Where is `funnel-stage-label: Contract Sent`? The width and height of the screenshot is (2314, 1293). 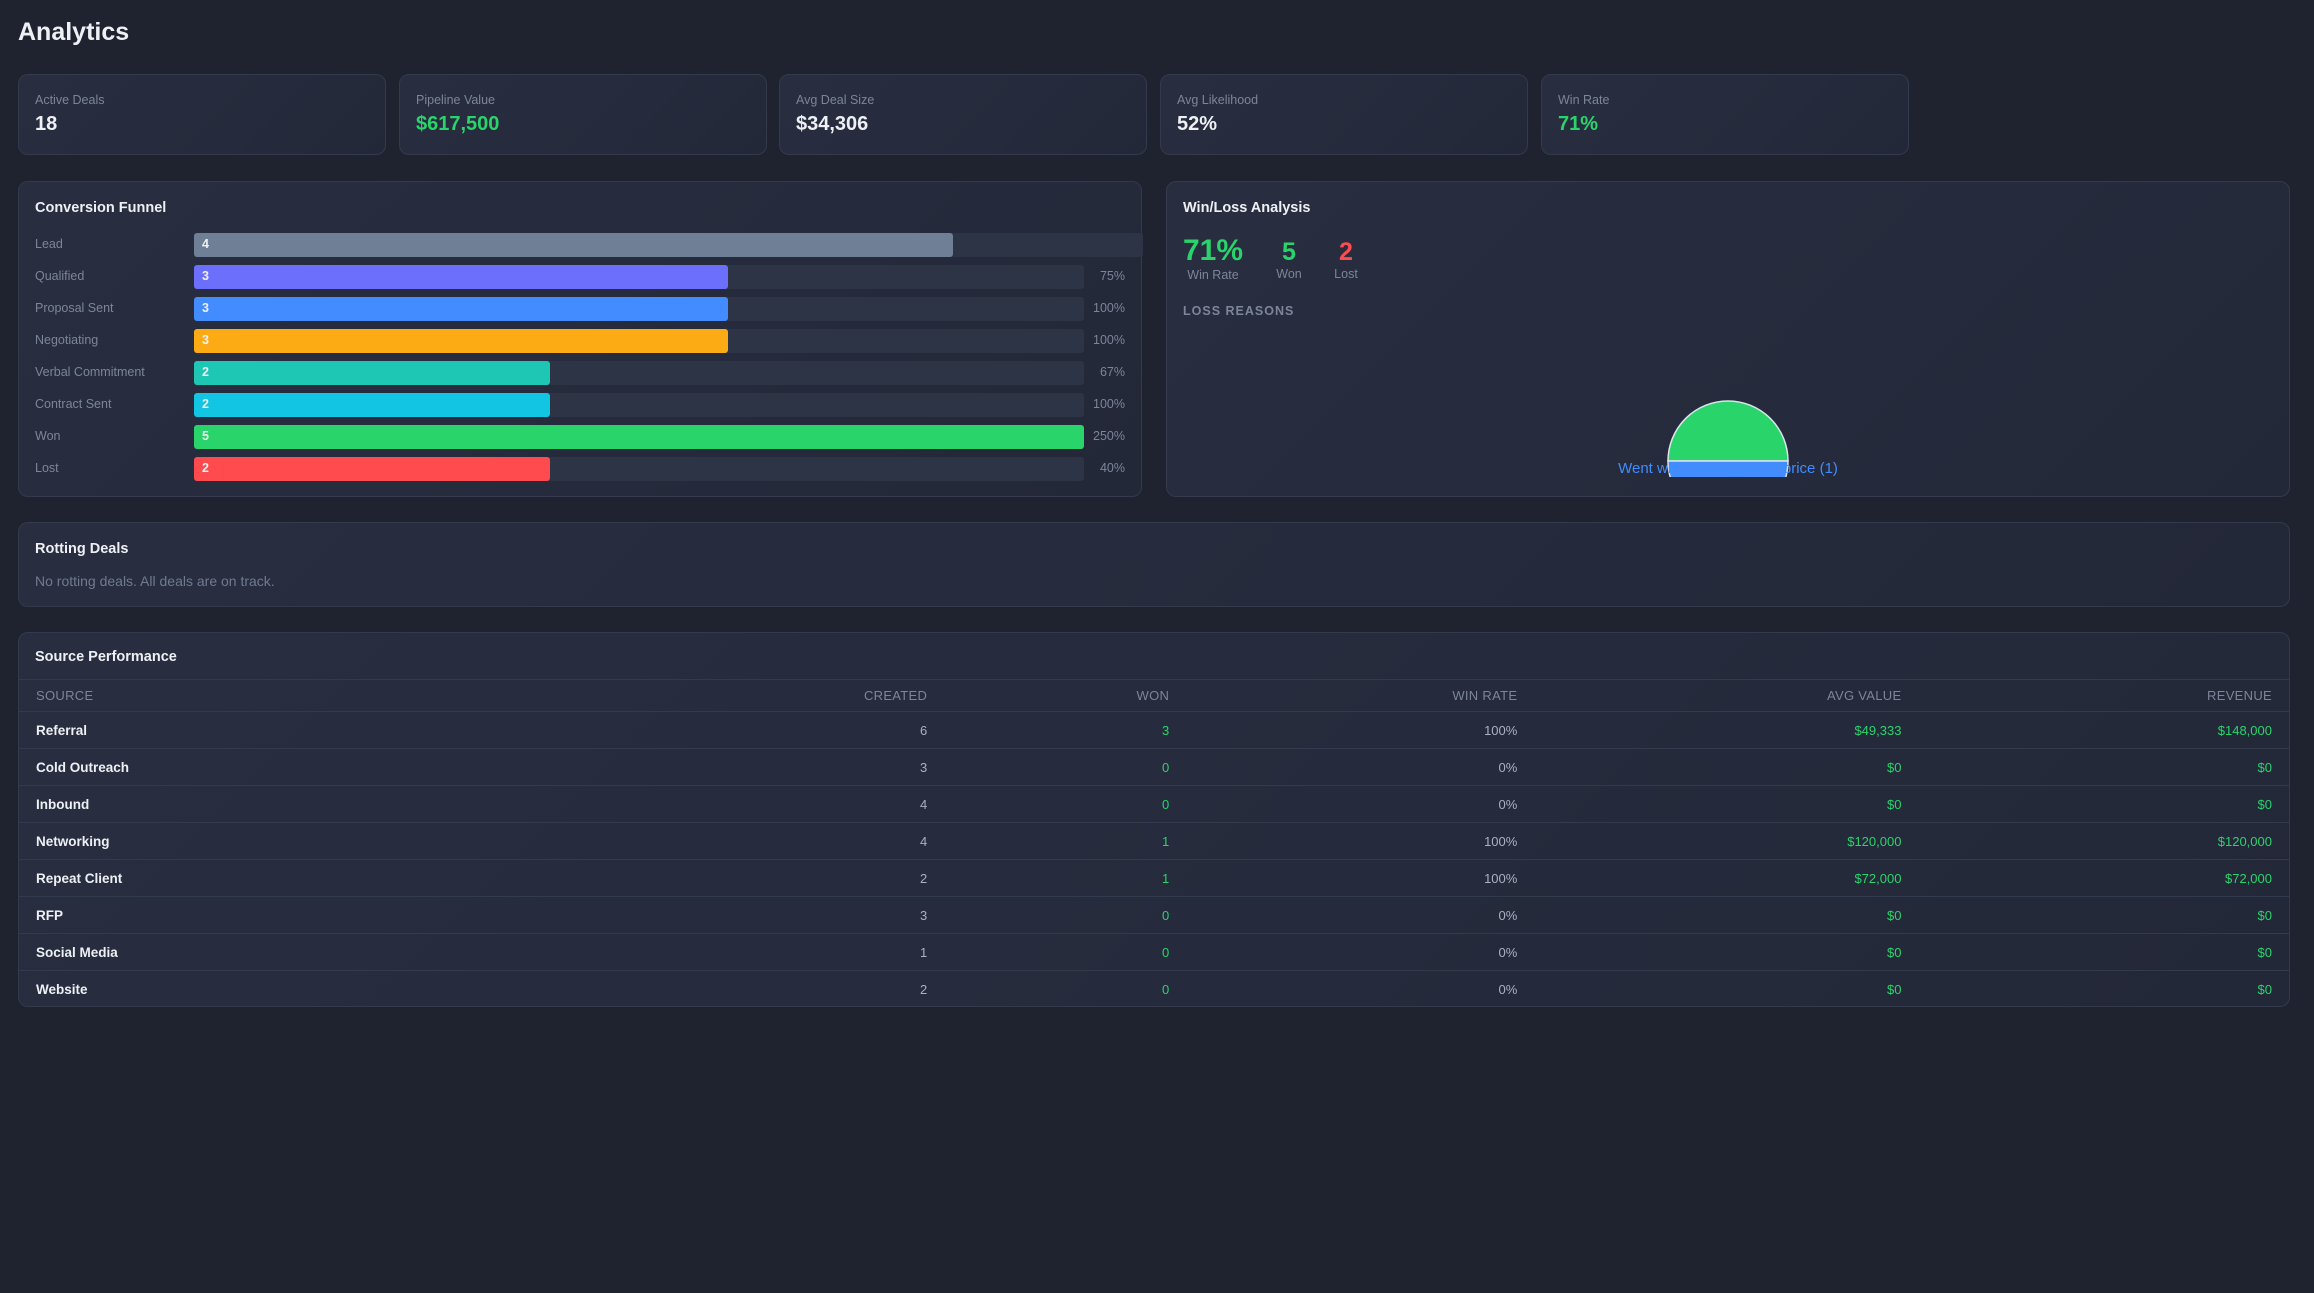 funnel-stage-label: Contract Sent is located at coordinates (73, 404).